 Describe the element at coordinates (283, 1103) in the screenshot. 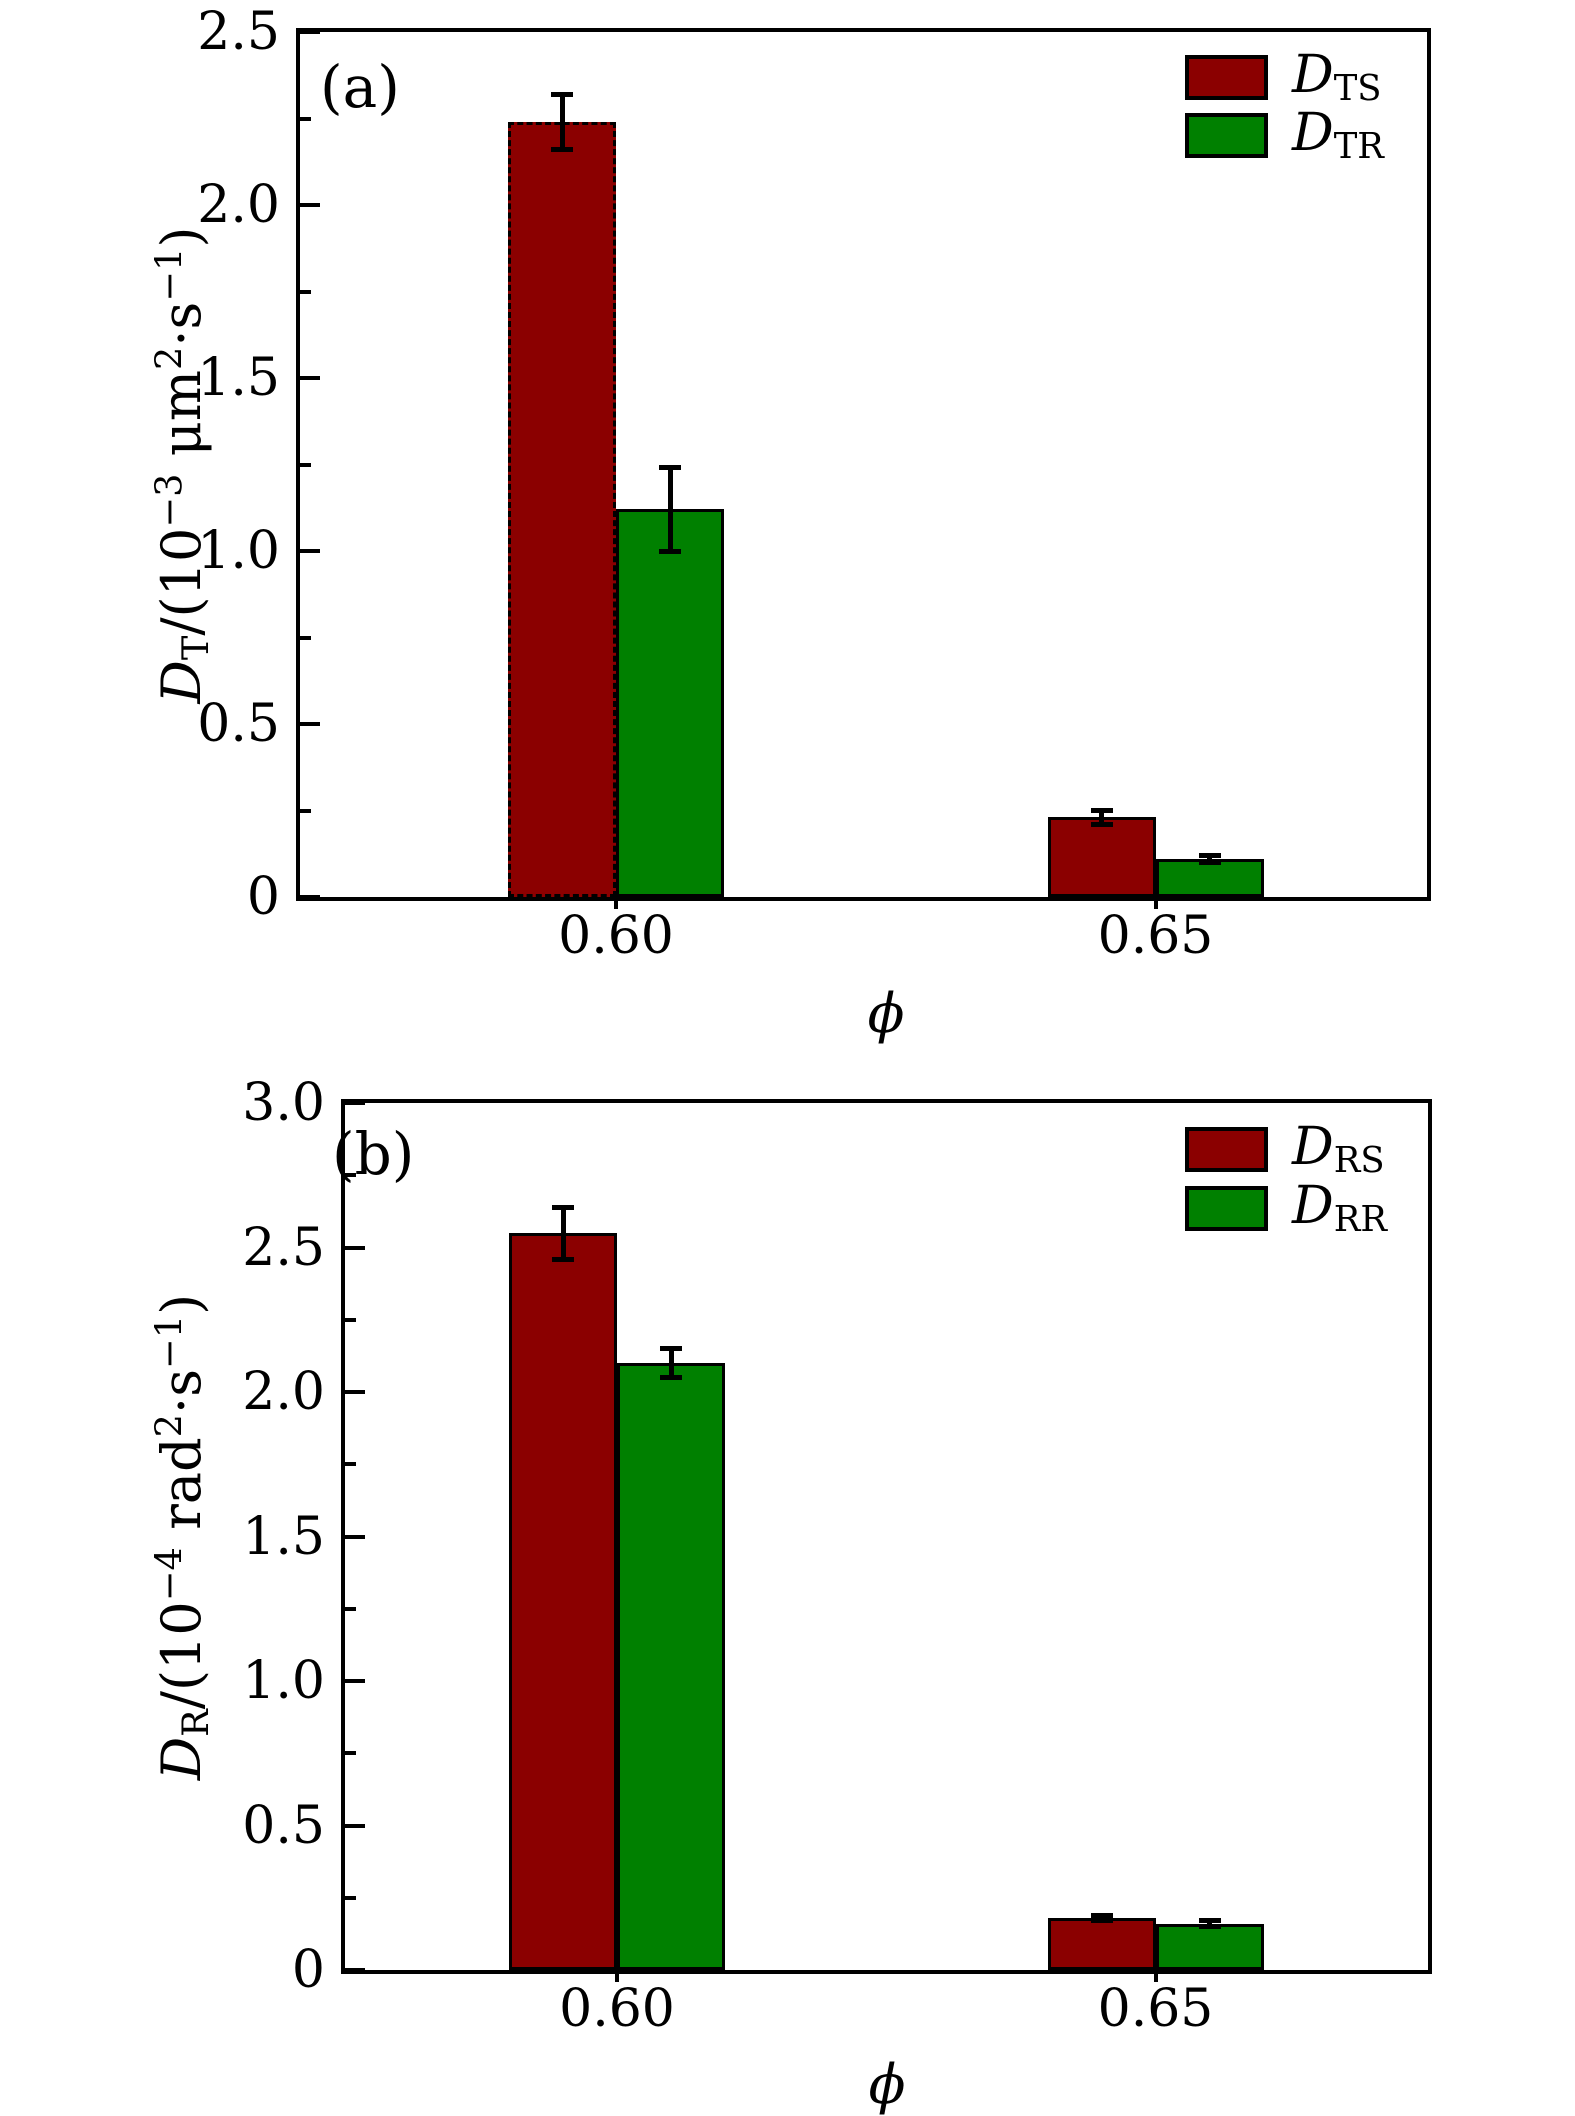

I see `y-tick-label: 3.0` at that location.